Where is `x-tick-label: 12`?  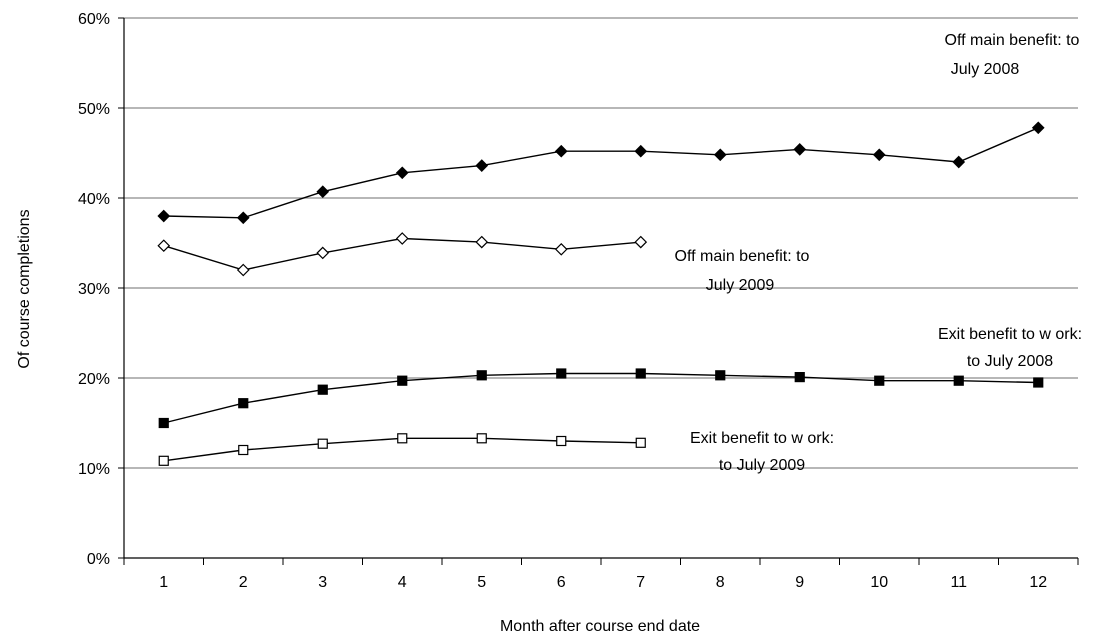
x-tick-label: 12 is located at coordinates (1038, 582).